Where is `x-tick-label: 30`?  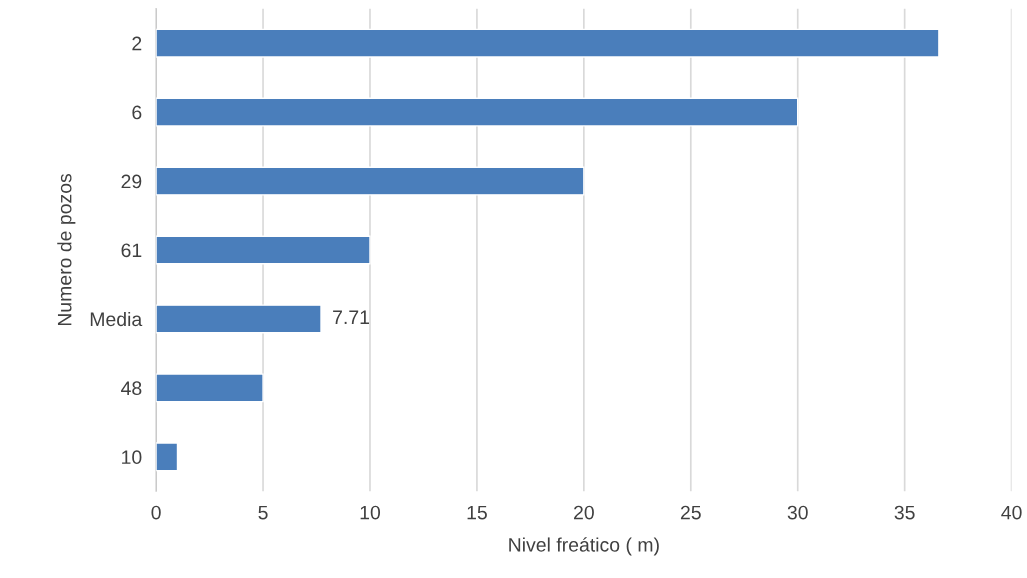 x-tick-label: 30 is located at coordinates (797, 512).